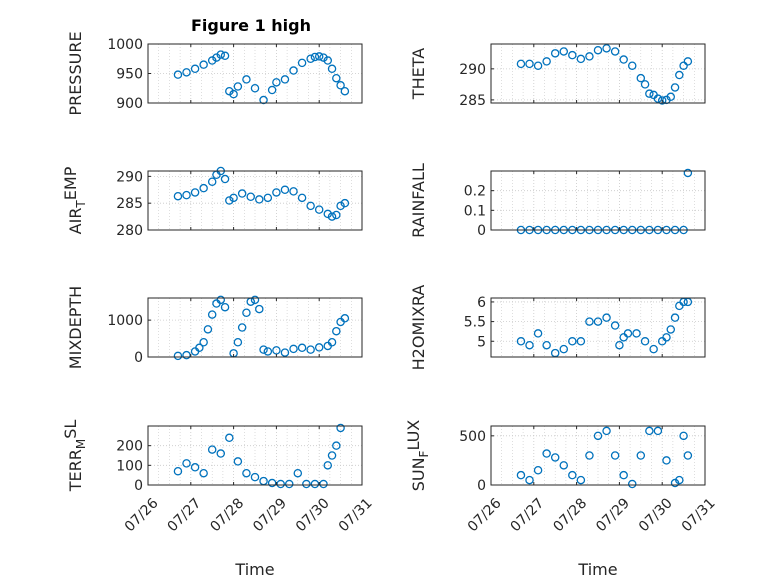 This screenshot has height=583, width=778. What do you see at coordinates (418, 74) in the screenshot?
I see `theta-ylabel: THETA` at bounding box center [418, 74].